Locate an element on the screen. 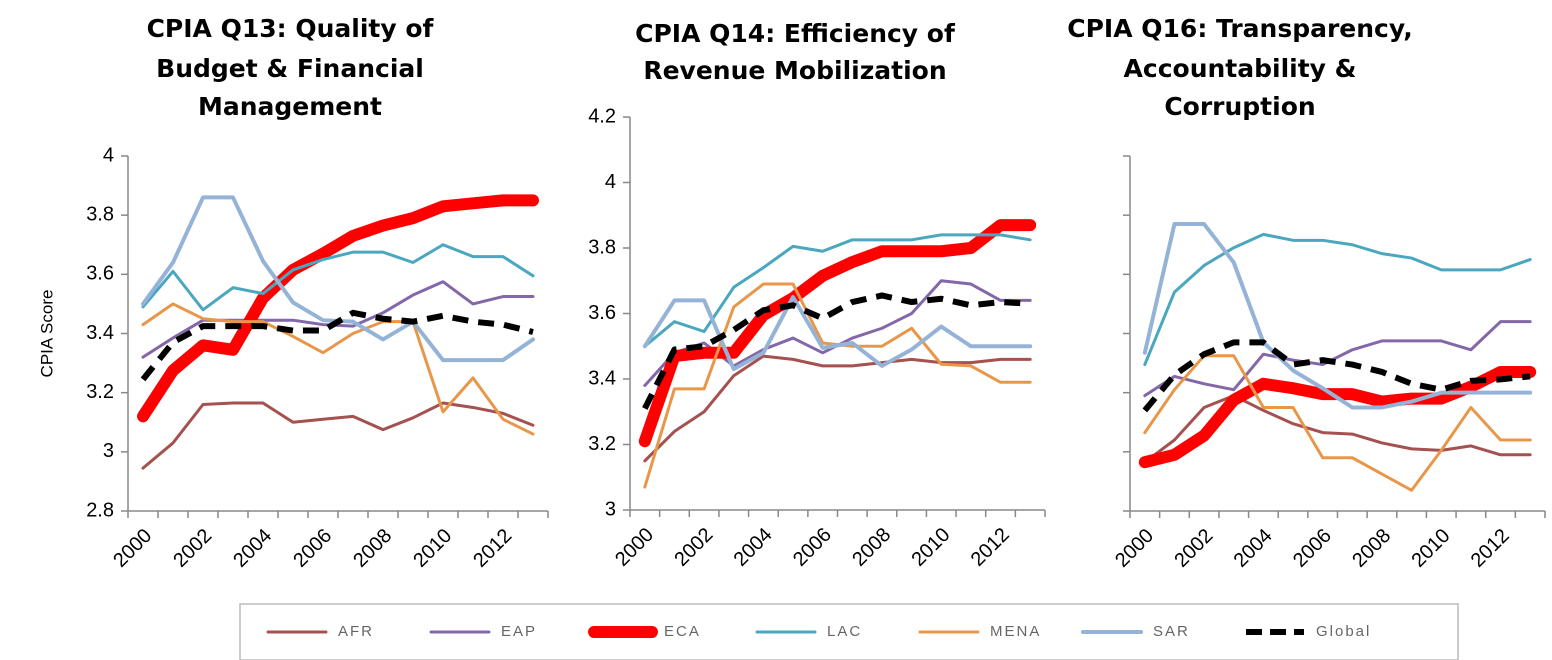 This screenshot has width=1552, height=660. chart-title: Budget & Financial is located at coordinates (290, 68).